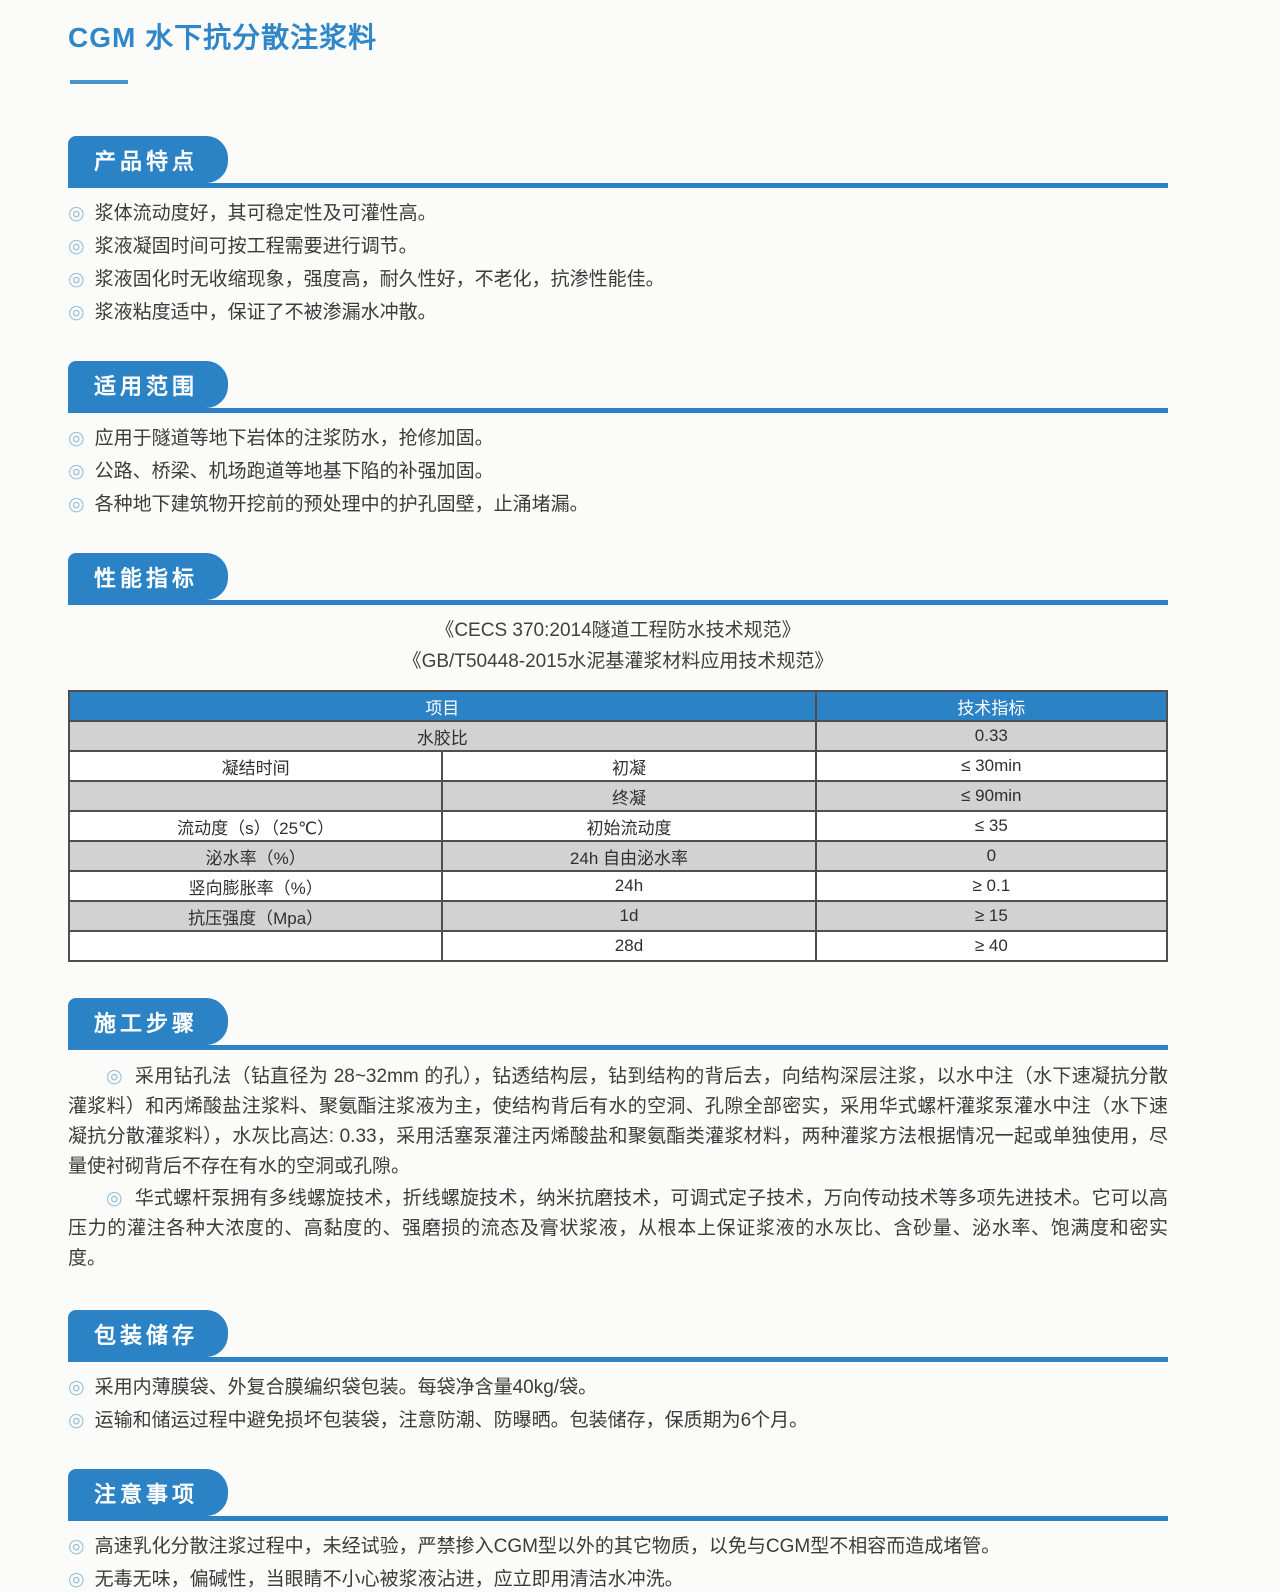 Image resolution: width=1280 pixels, height=1592 pixels. I want to click on table-row: 水胶比 0.33, so click(618, 736).